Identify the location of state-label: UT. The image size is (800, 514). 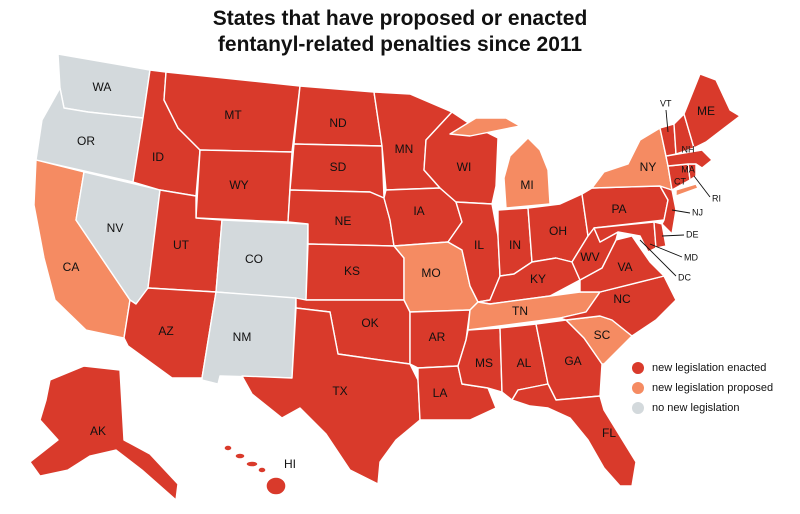
(181, 245).